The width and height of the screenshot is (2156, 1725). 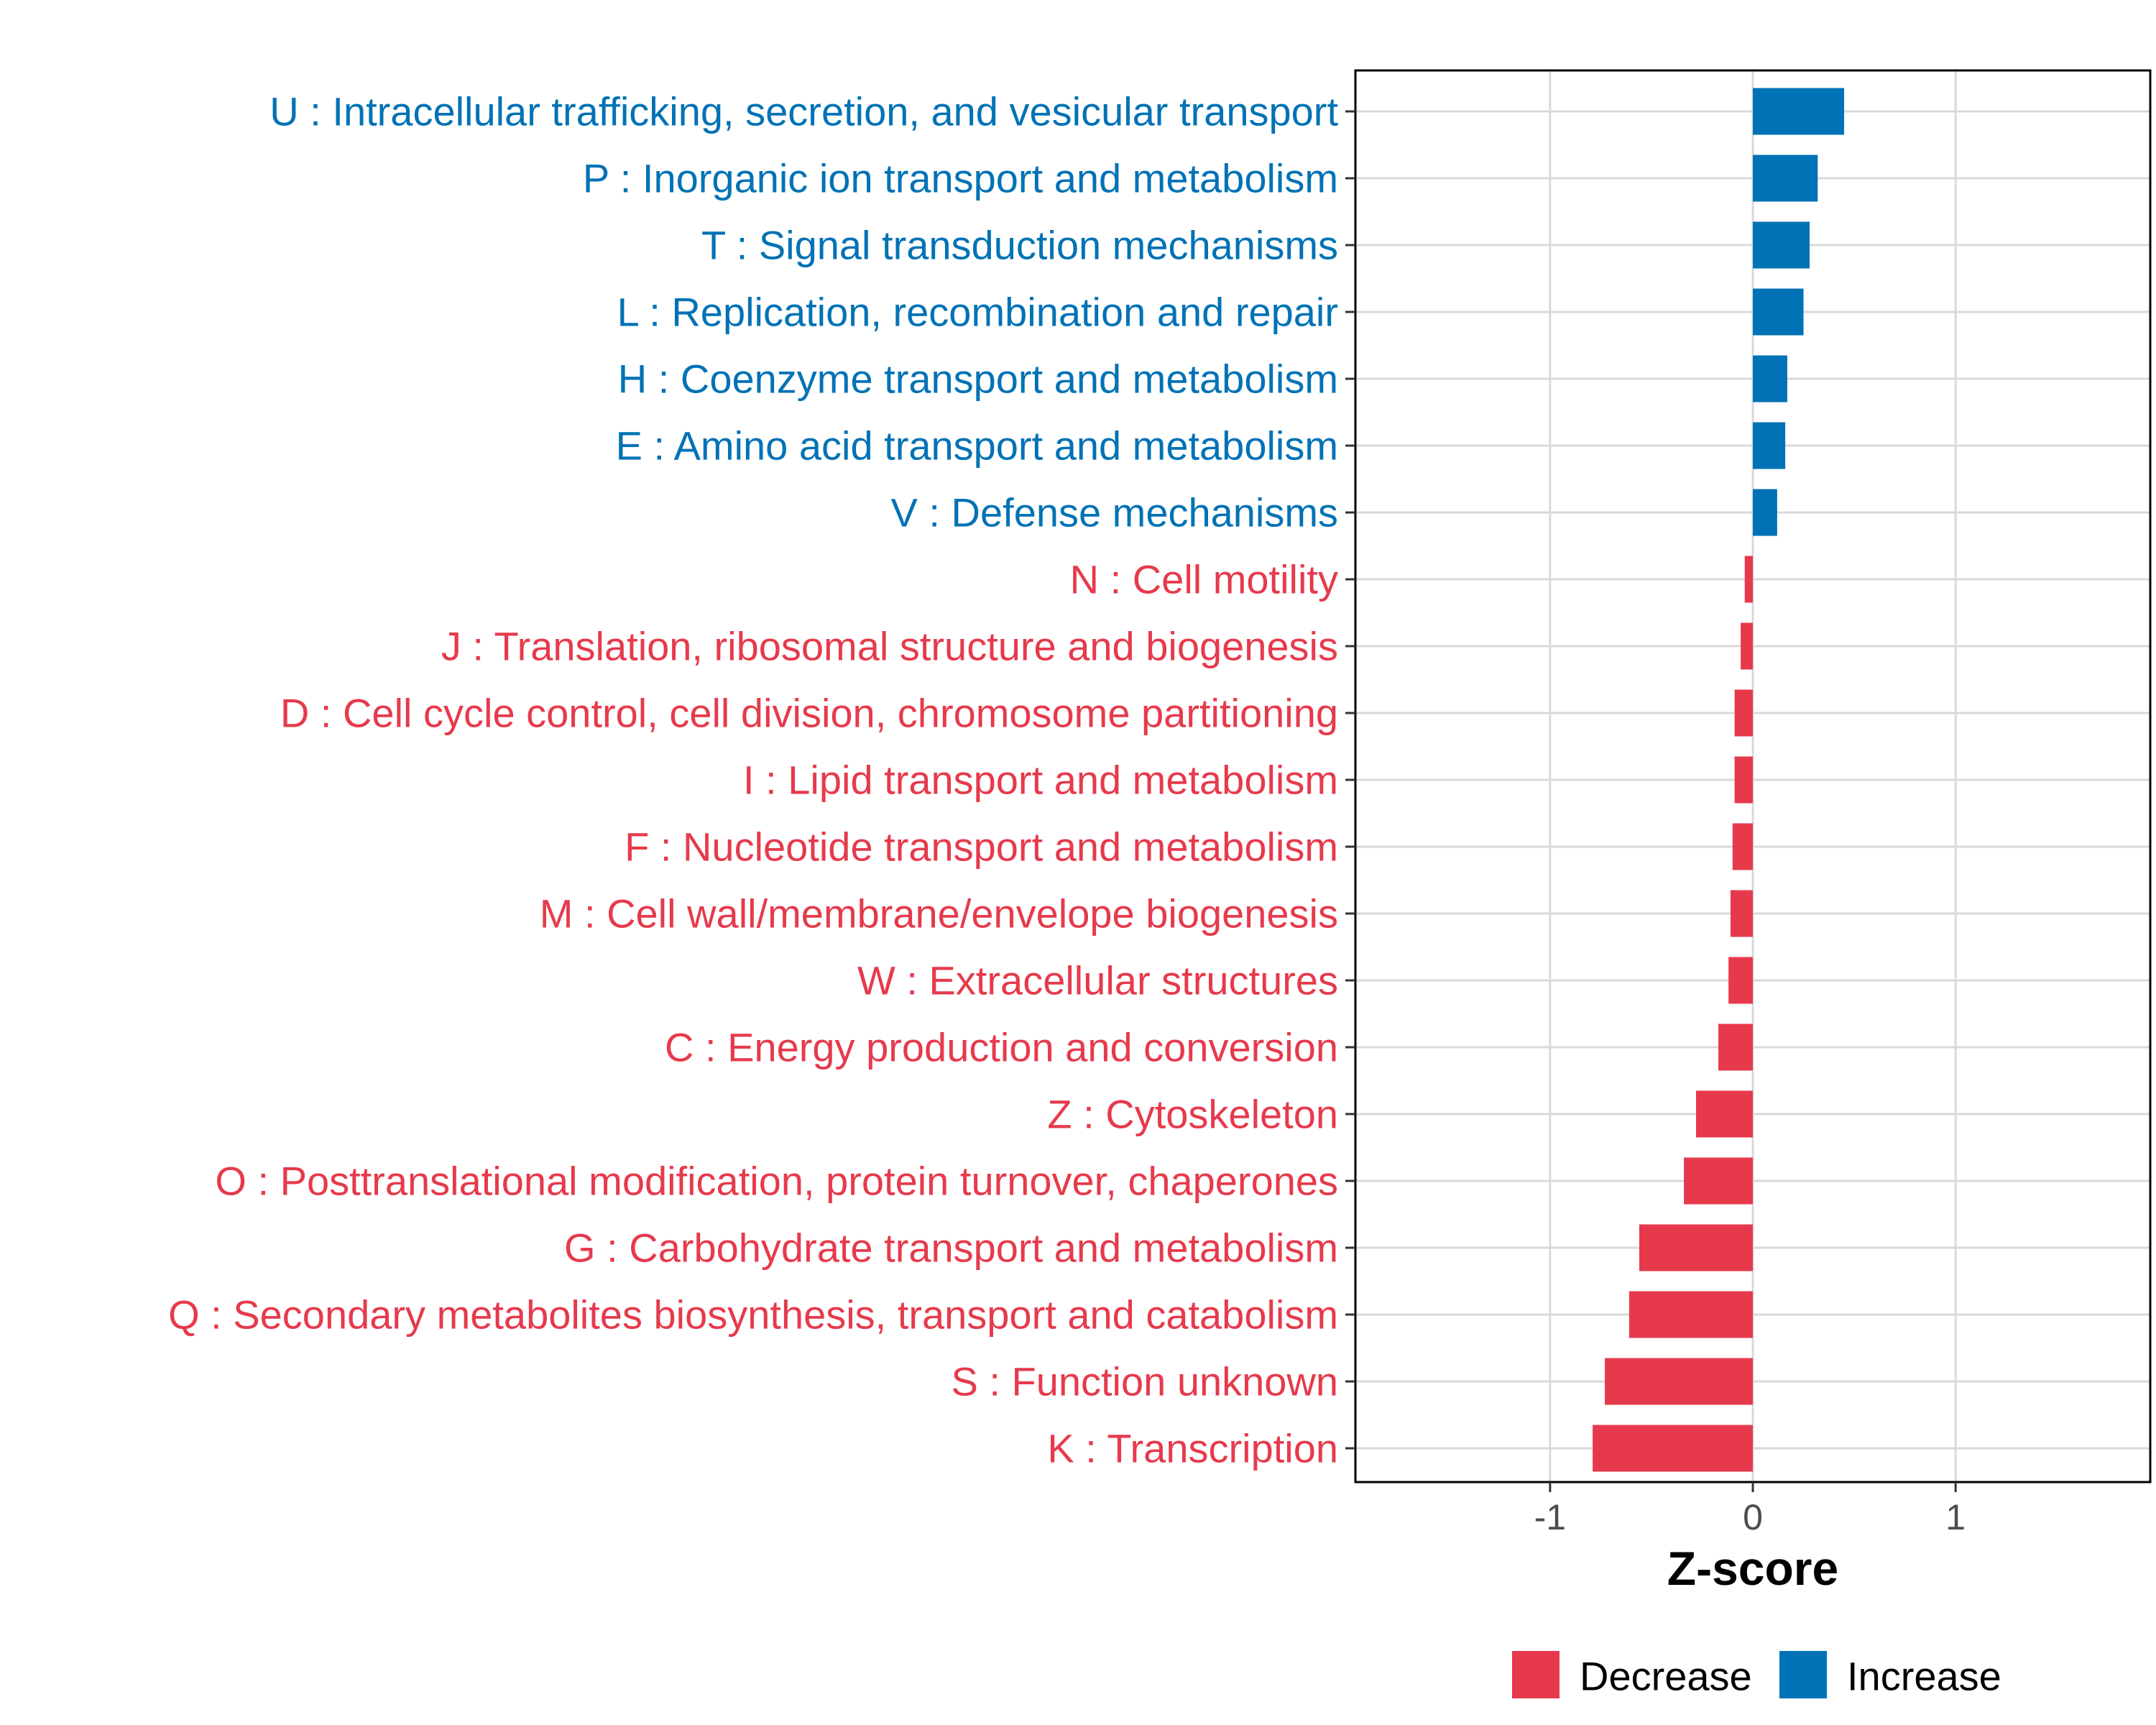 What do you see at coordinates (1718, 780) in the screenshot?
I see `bars` at bounding box center [1718, 780].